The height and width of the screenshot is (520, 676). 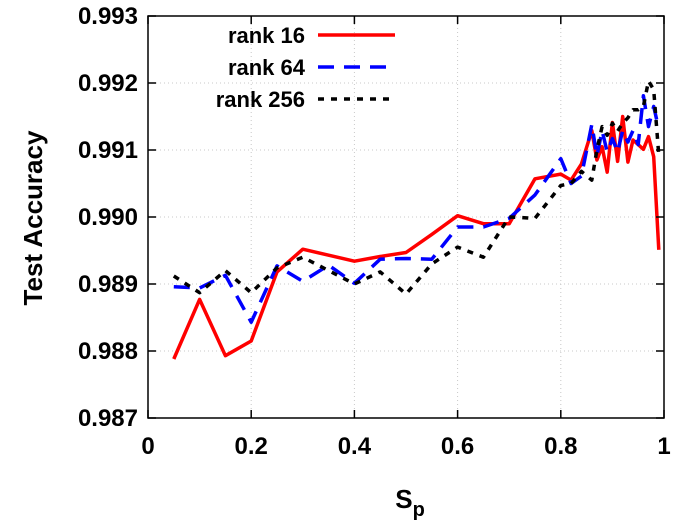 What do you see at coordinates (33, 217) in the screenshot?
I see `y-axis-label: Test Accuracy` at bounding box center [33, 217].